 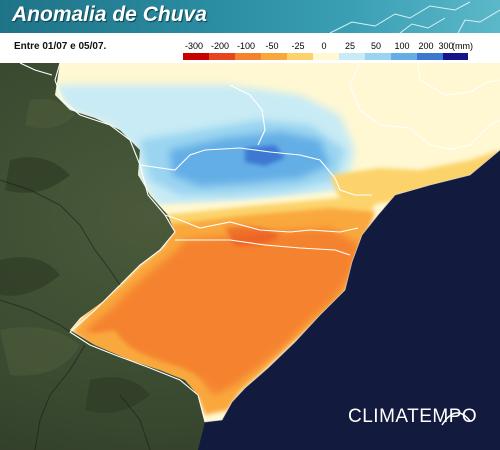 What do you see at coordinates (376, 46) in the screenshot?
I see `legend-label: 50` at bounding box center [376, 46].